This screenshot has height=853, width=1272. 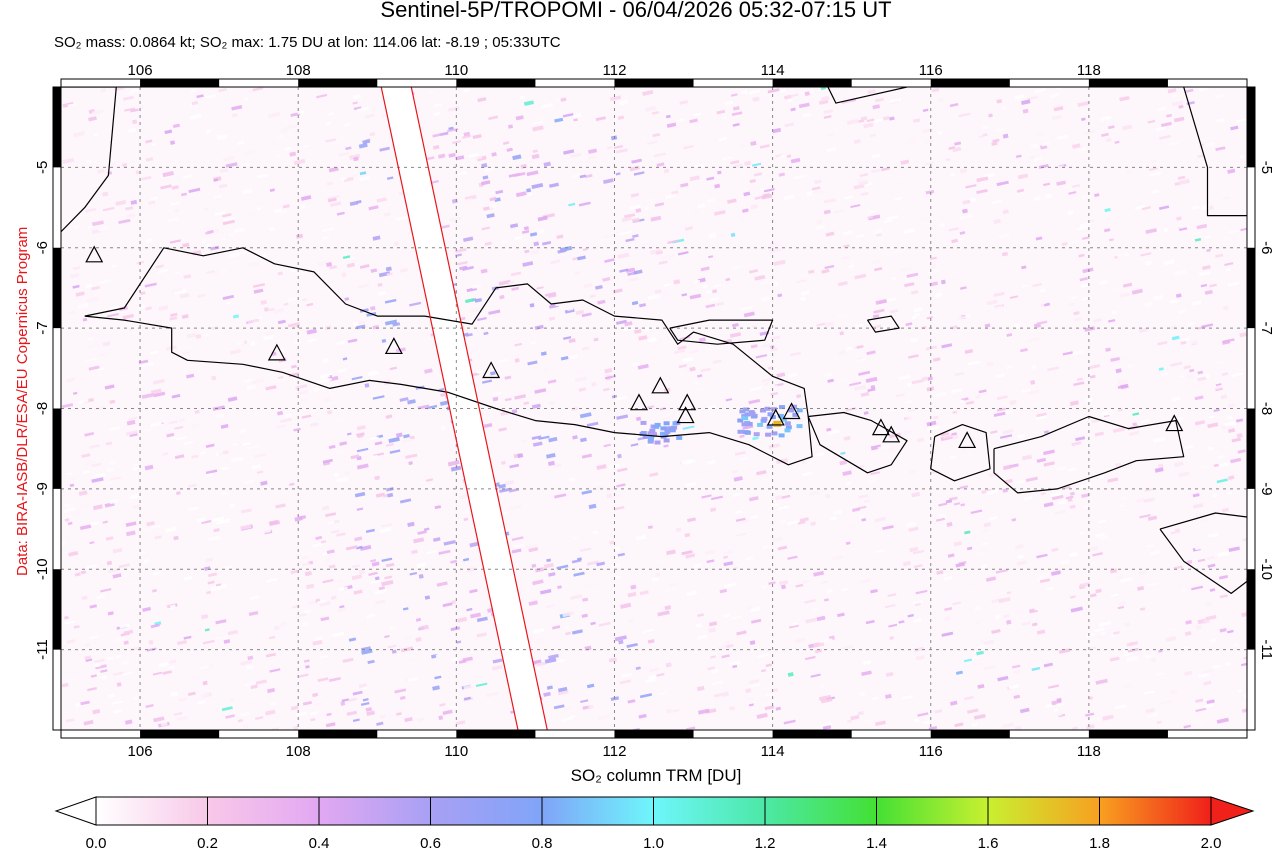 I want to click on colorbar-over-arrow-icon, so click(x=1232, y=811).